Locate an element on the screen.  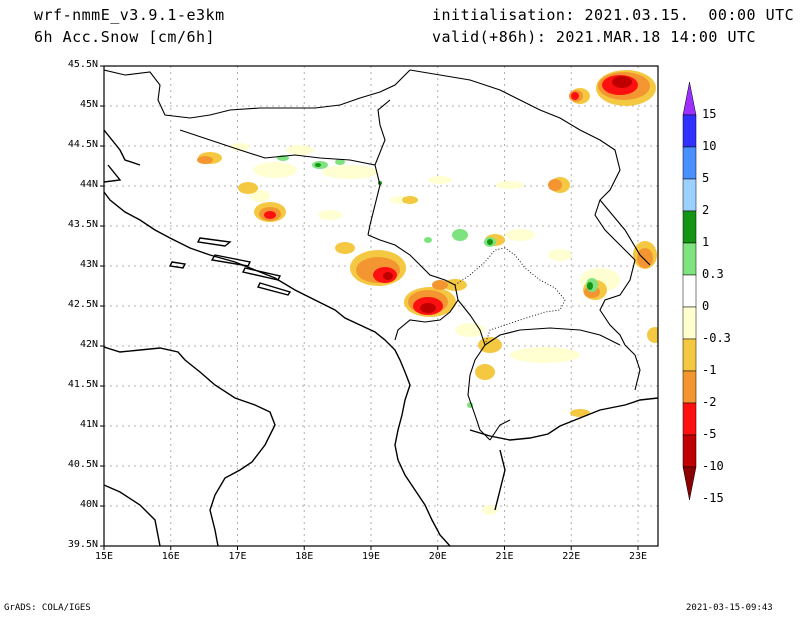
colorbar-label: 5 is located at coordinates (706, 178).